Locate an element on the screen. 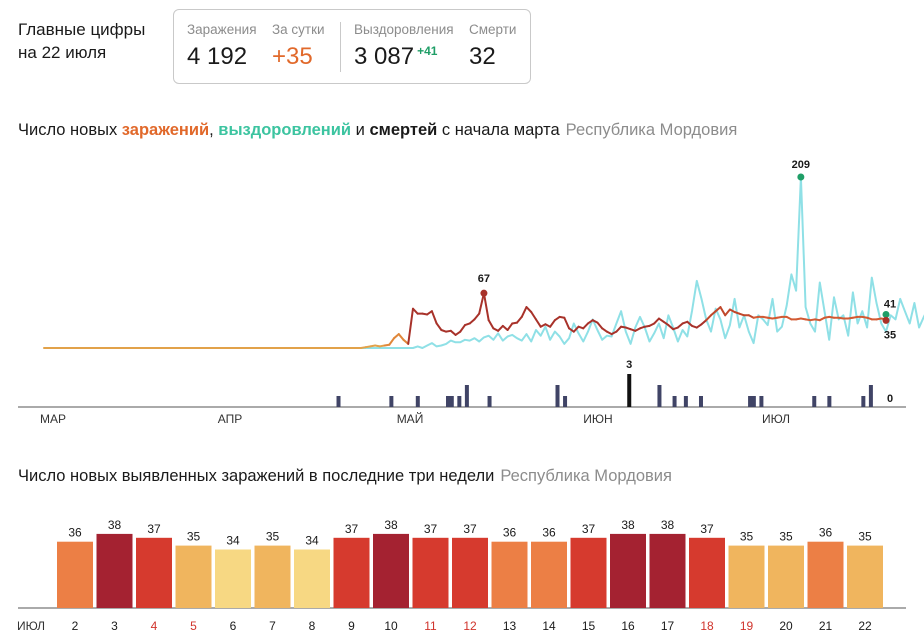  stat-recoveries-delta: +41 is located at coordinates (427, 51).